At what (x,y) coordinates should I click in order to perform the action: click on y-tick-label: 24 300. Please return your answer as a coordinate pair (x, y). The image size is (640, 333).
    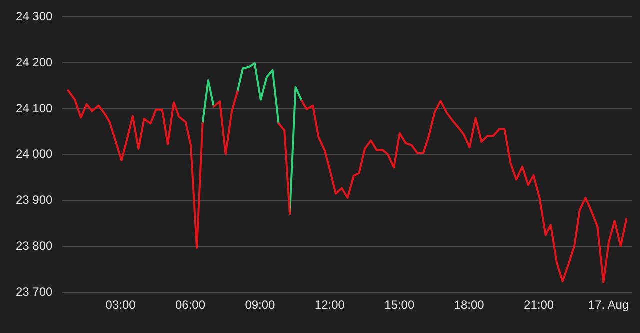
    Looking at the image, I should click on (35, 17).